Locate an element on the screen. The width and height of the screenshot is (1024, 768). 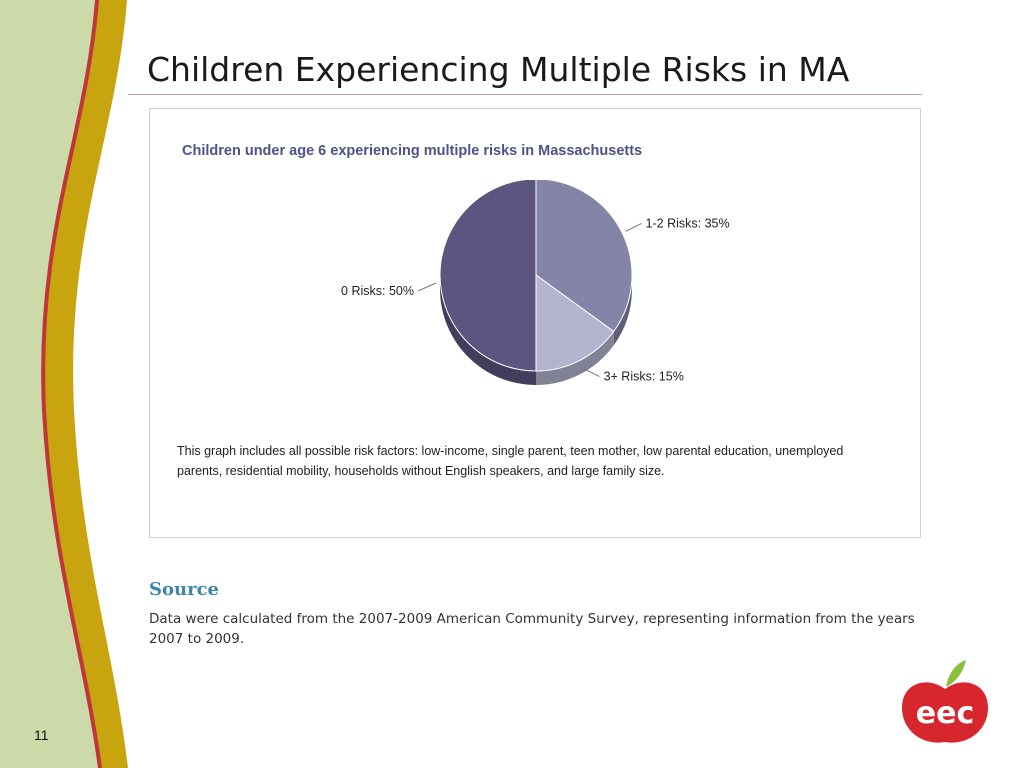
eec-logo: eec is located at coordinates (945, 701).